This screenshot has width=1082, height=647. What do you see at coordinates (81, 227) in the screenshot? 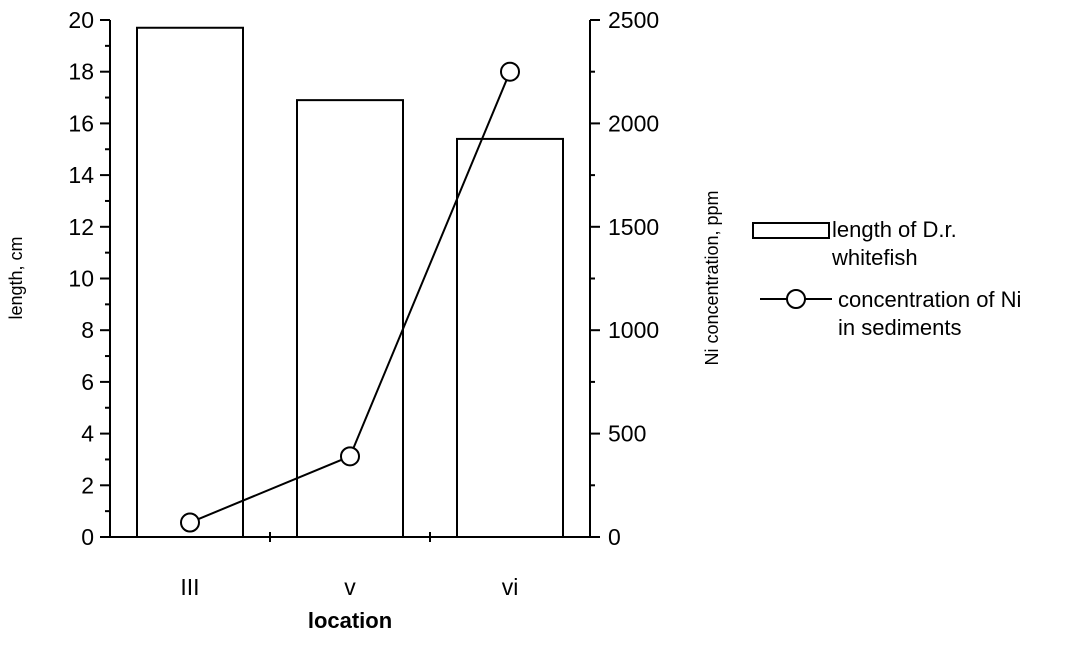
I see `left-tick-label-6: 12` at bounding box center [81, 227].